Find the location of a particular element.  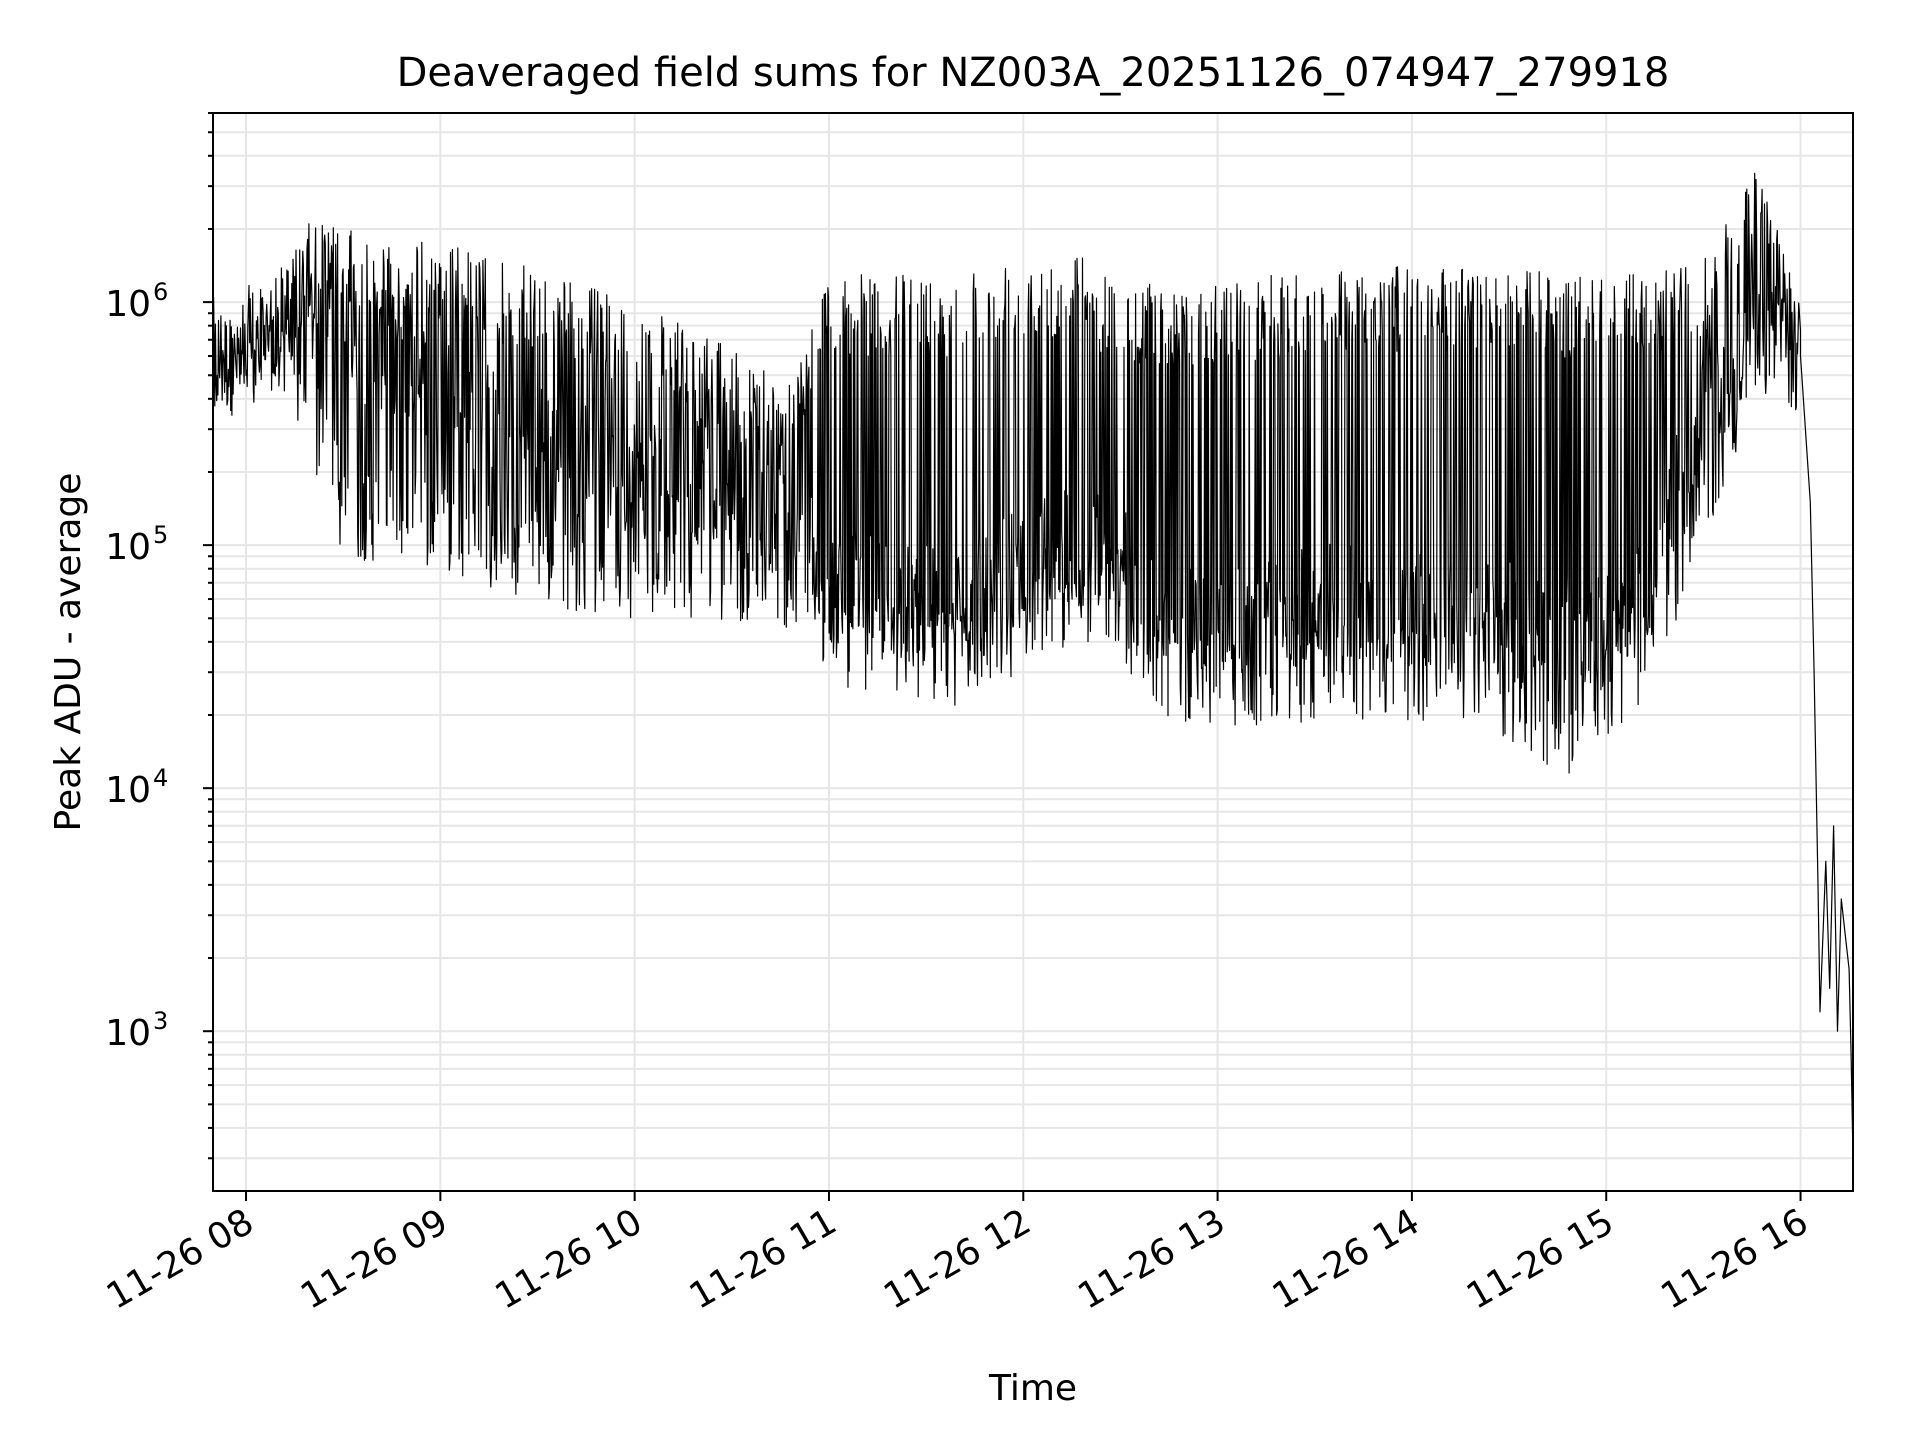

y-tick-exponent: 3 is located at coordinates (160, 1021).